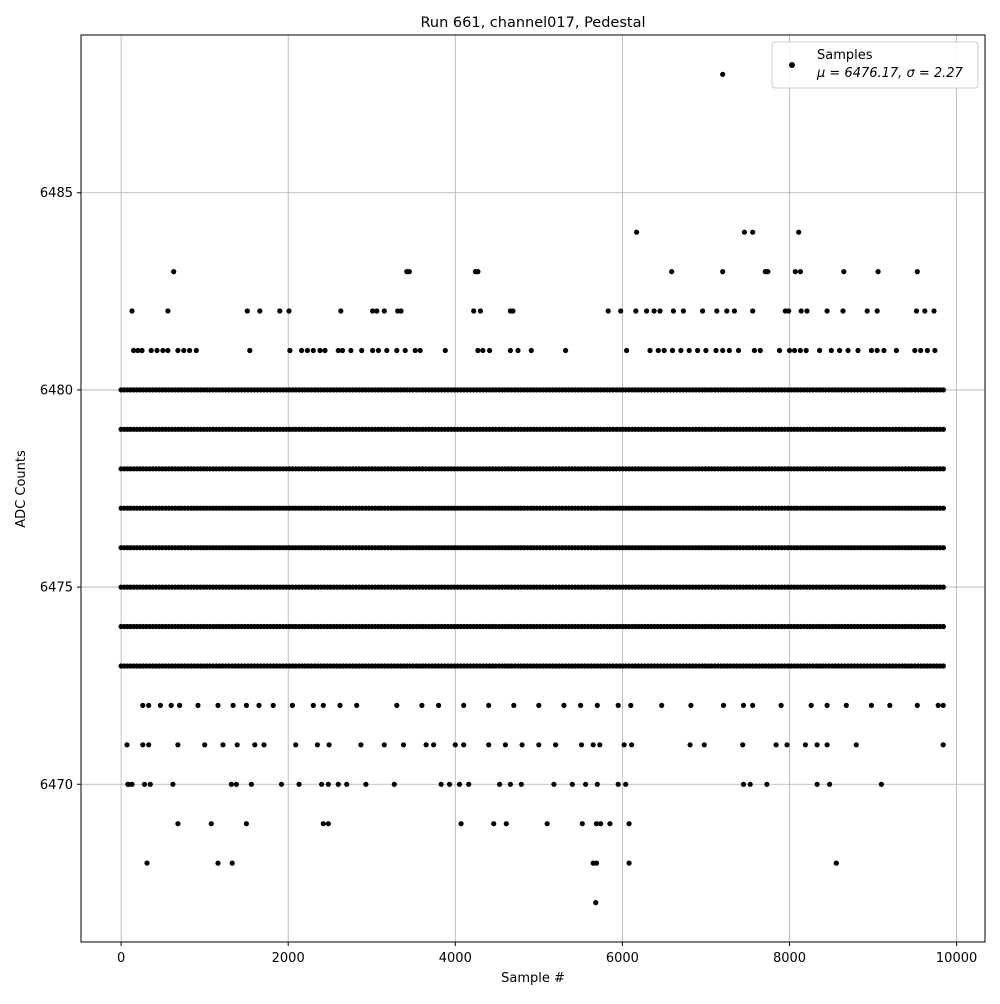  What do you see at coordinates (288, 958) in the screenshot?
I see `x-tick-label: 2000` at bounding box center [288, 958].